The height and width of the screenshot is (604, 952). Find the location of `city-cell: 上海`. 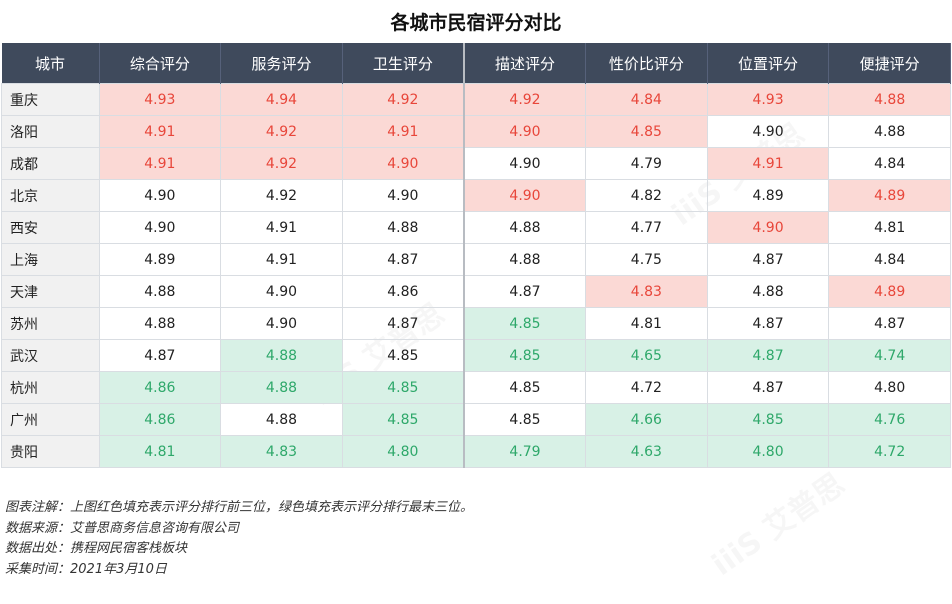

city-cell: 上海 is located at coordinates (50, 259).